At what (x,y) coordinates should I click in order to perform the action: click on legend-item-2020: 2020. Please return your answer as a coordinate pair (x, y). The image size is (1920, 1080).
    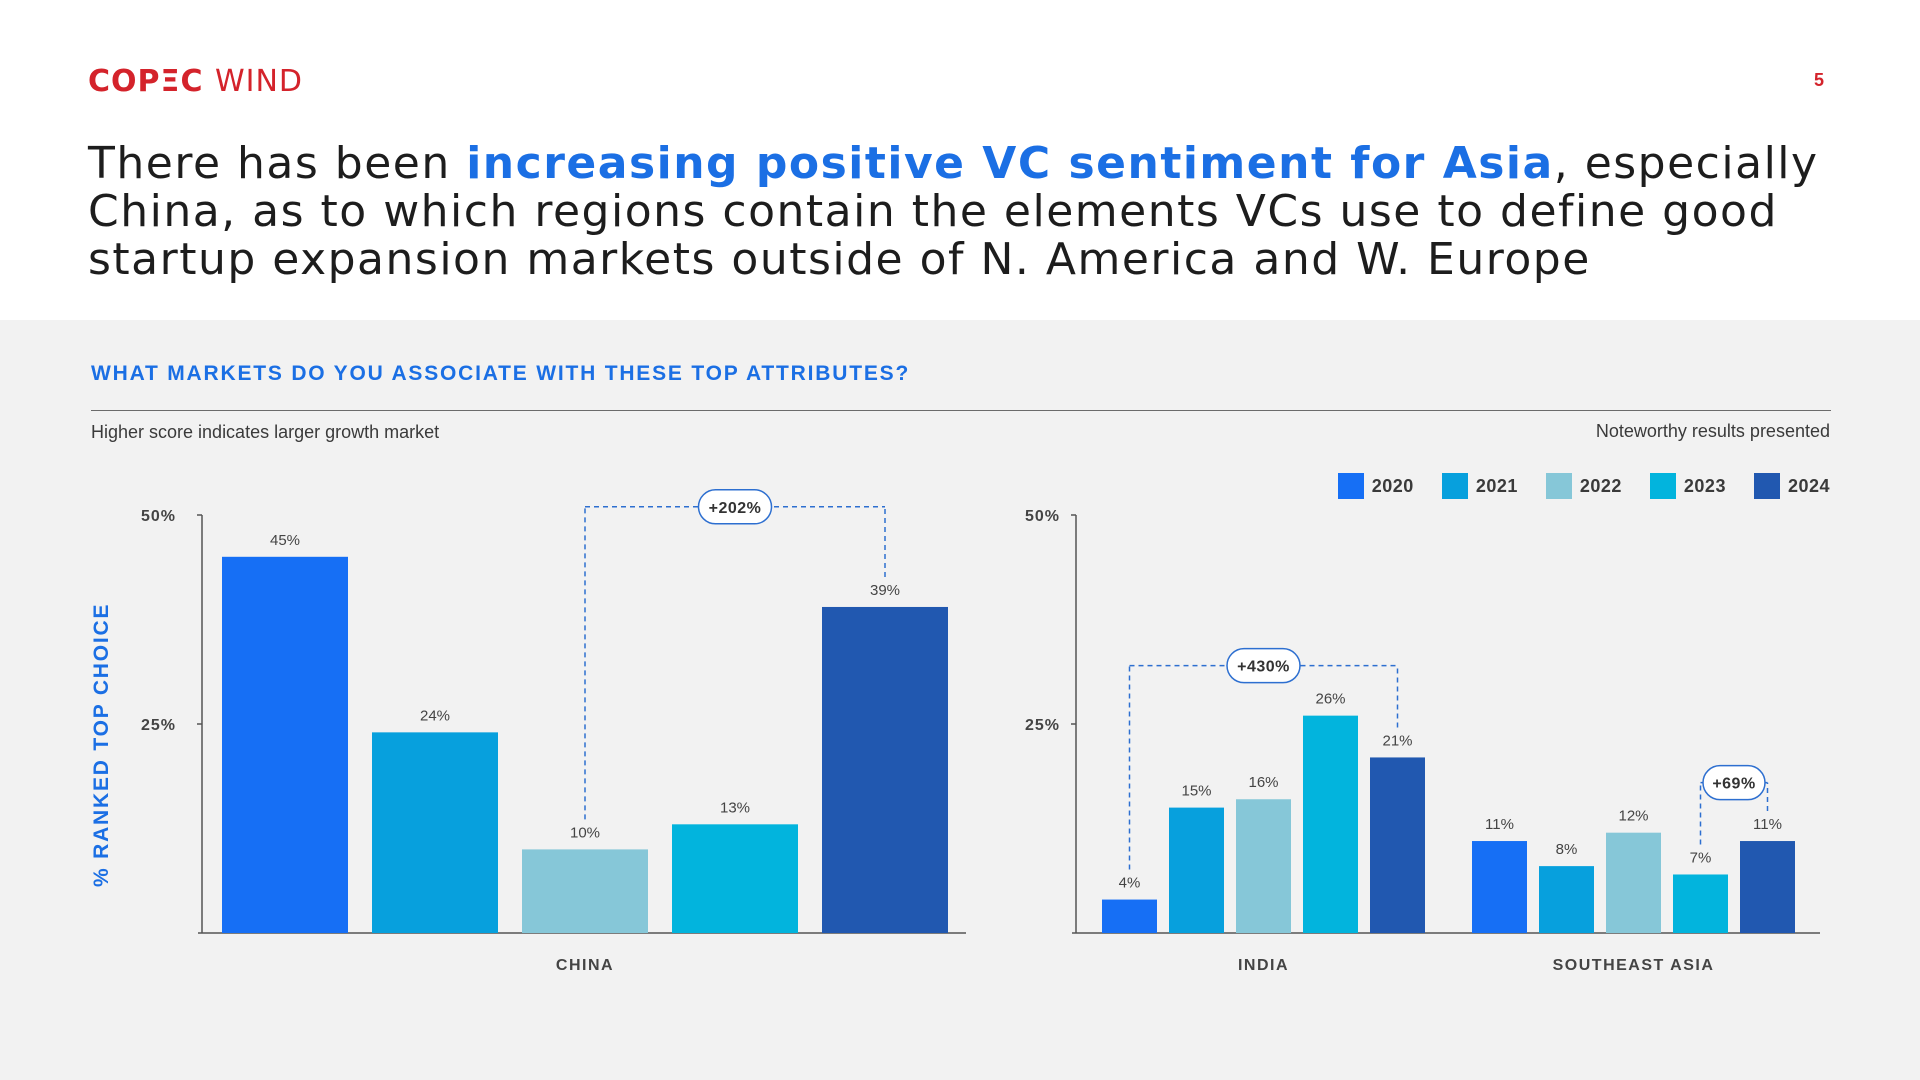
    Looking at the image, I should click on (1375, 486).